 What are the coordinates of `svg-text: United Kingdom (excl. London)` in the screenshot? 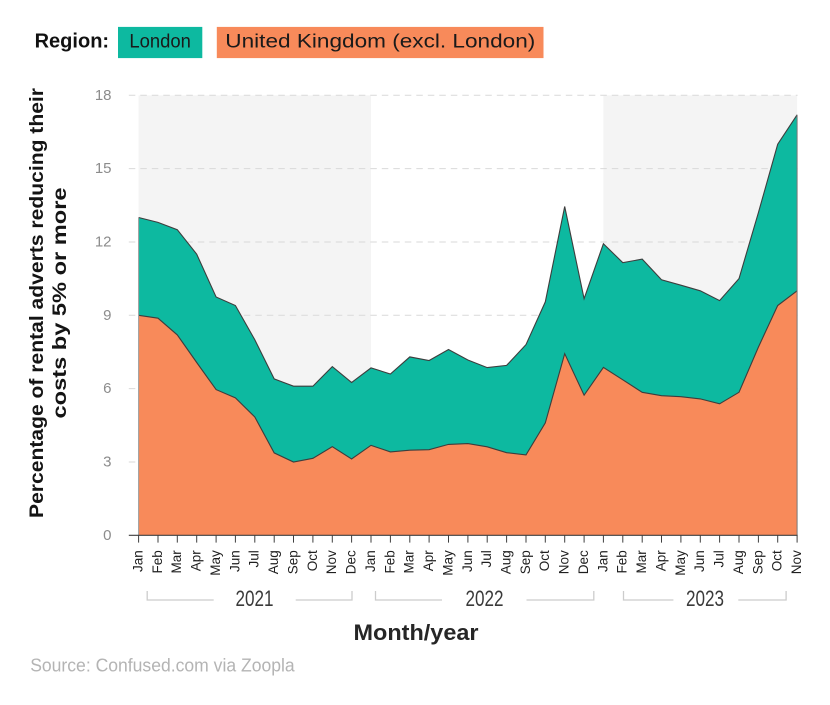 It's located at (380, 42).